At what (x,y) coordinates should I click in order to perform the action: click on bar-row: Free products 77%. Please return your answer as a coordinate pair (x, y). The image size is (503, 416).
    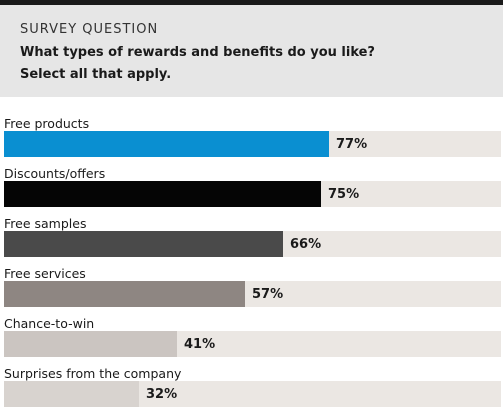
    Looking at the image, I should click on (251, 141).